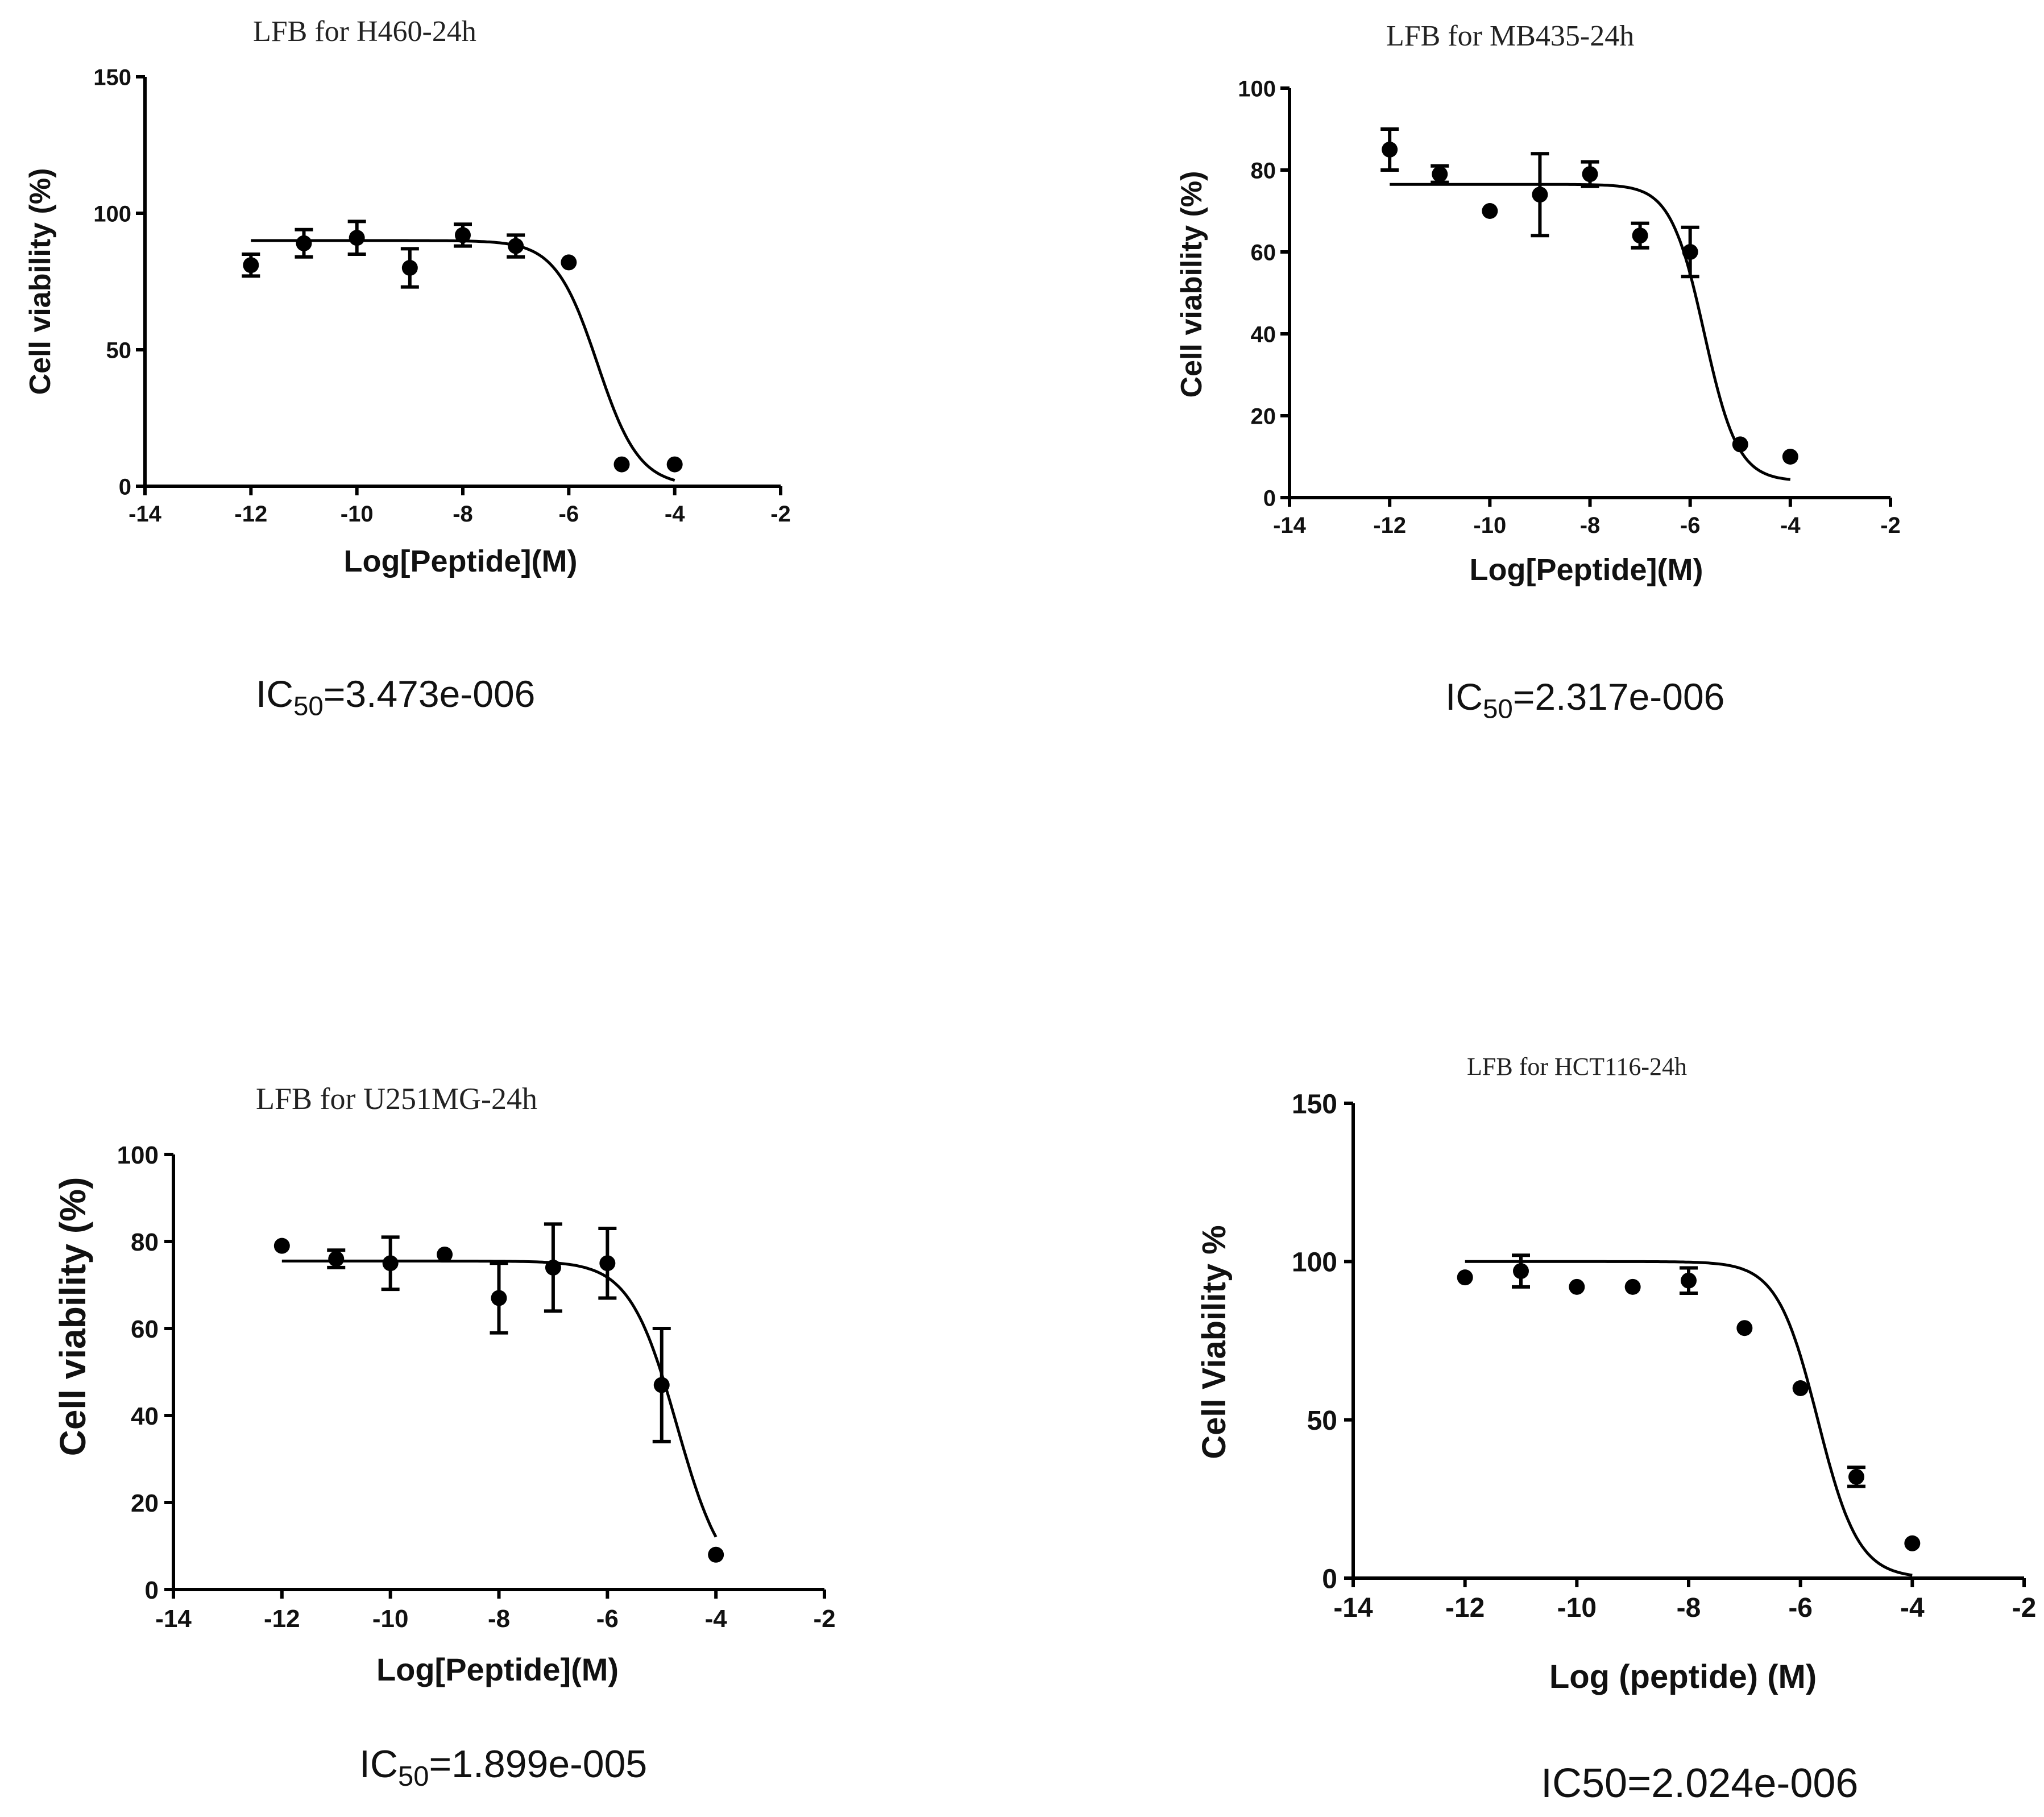 The width and height of the screenshot is (2044, 1817). What do you see at coordinates (1683, 1676) in the screenshot?
I see `x-axis-label: Log (peptide) (M)` at bounding box center [1683, 1676].